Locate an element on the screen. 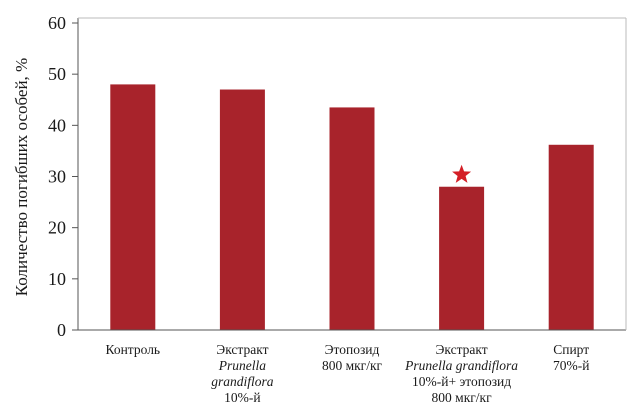 This screenshot has height=414, width=633. x-category-label: Этопозид 800 мкг/кг is located at coordinates (352, 357).